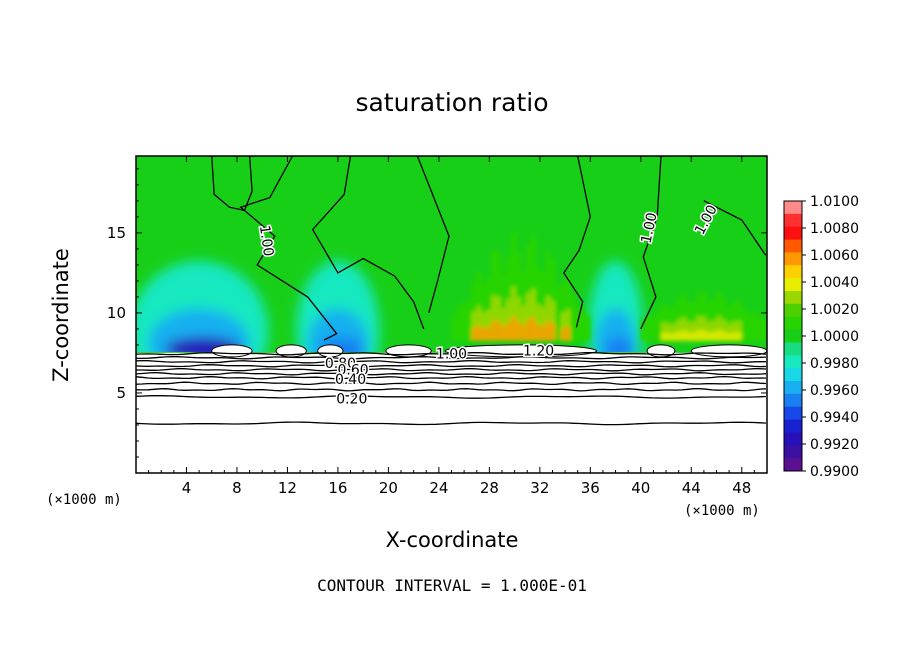  What do you see at coordinates (691, 488) in the screenshot?
I see `x-tick-label: 44` at bounding box center [691, 488].